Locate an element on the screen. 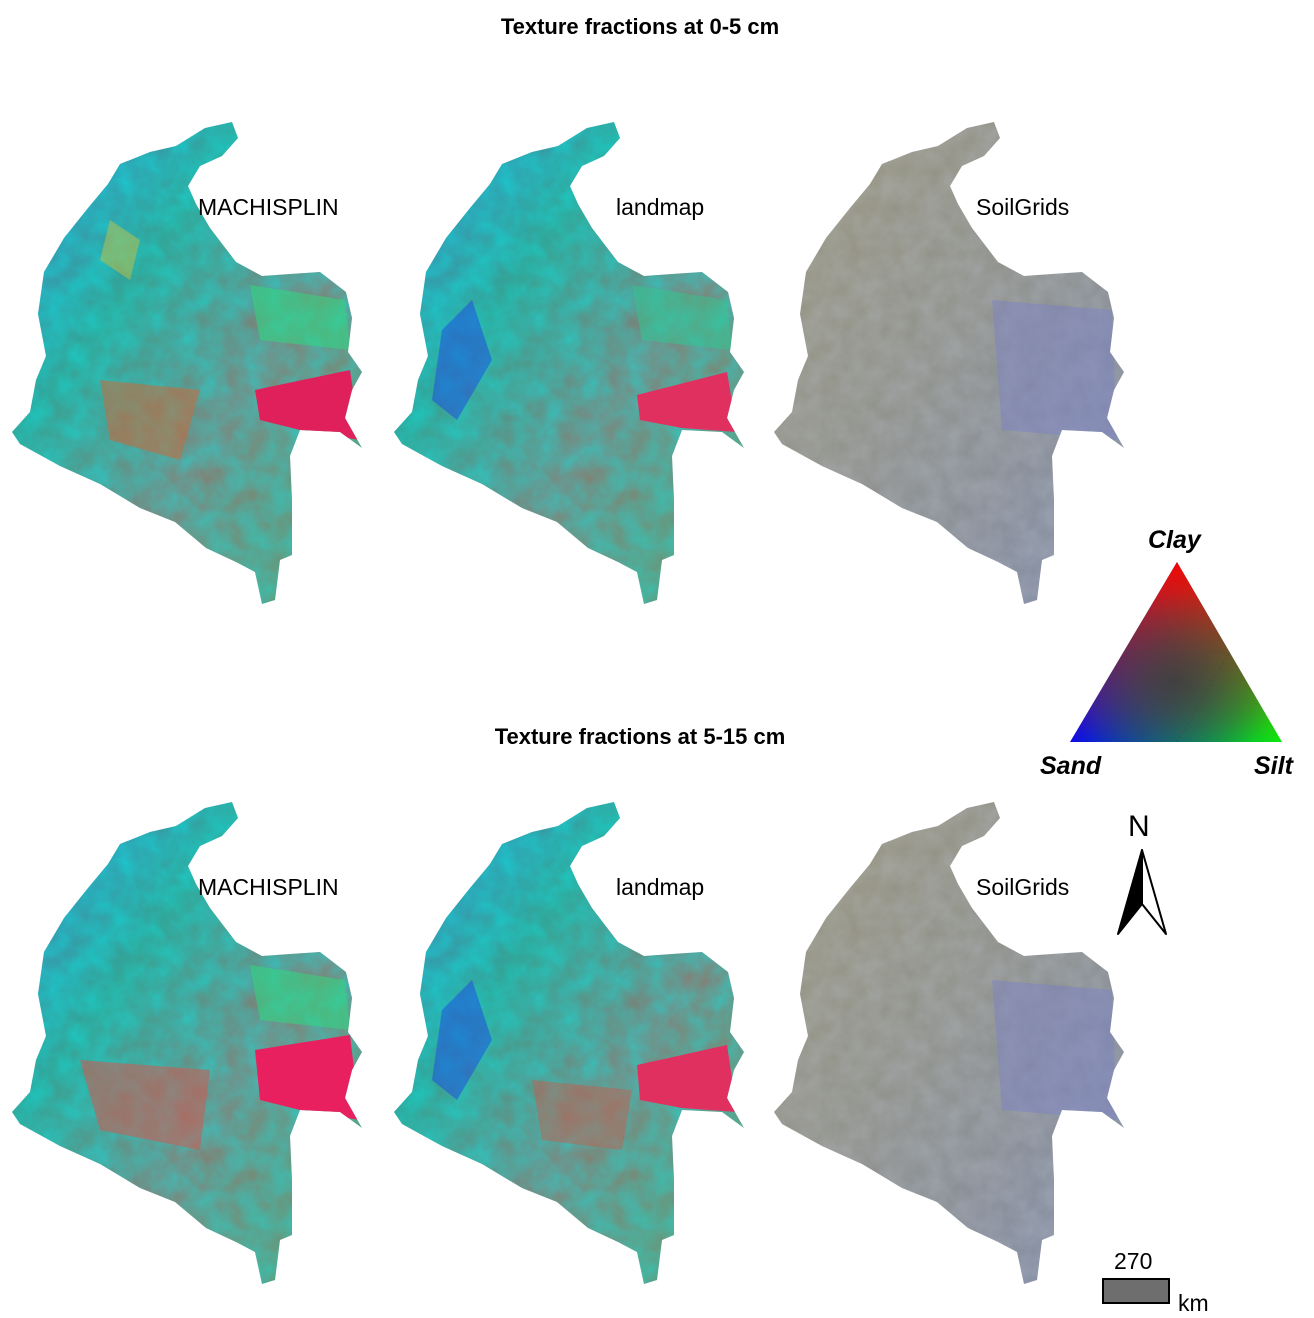 The width and height of the screenshot is (1314, 1318). scale-bar-unit: km is located at coordinates (1193, 1303).